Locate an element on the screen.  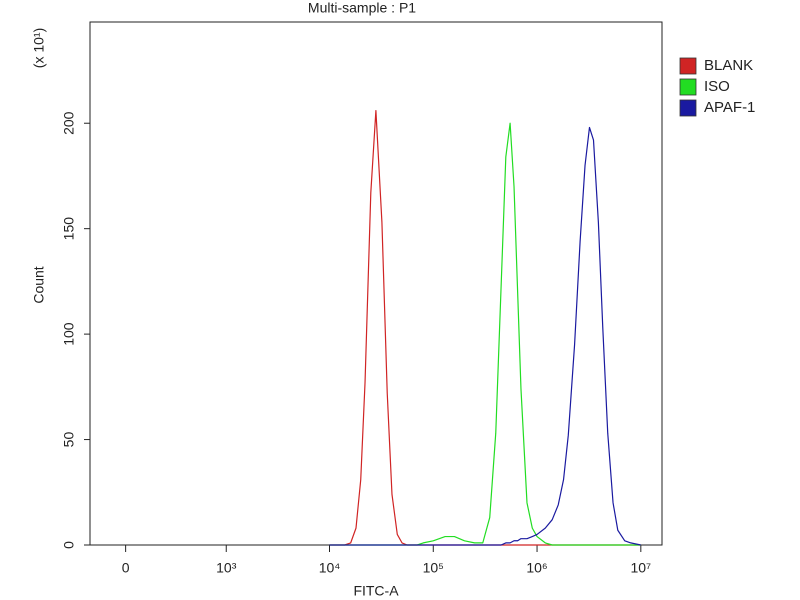
legend-label: APAF-1 is located at coordinates (729, 107).